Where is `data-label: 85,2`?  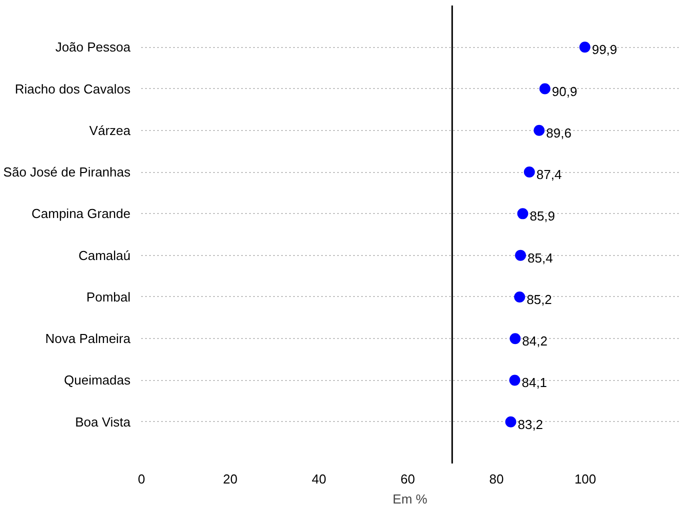 data-label: 85,2 is located at coordinates (539, 299).